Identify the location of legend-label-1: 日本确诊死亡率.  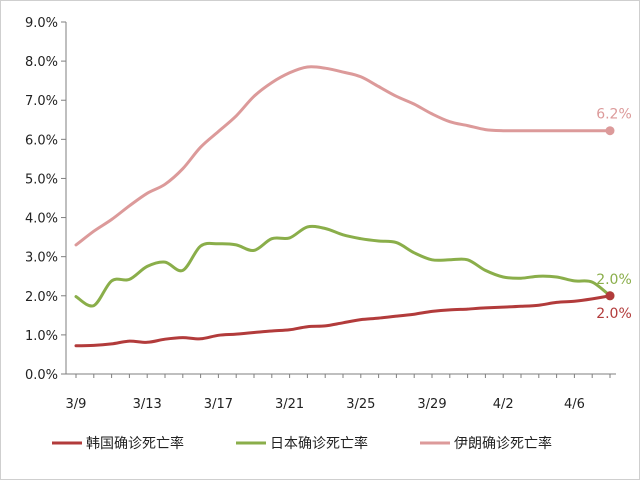
(319, 443).